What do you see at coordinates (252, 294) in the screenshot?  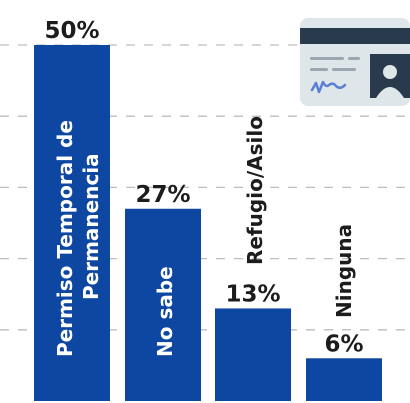 I see `value-label-refugio-asilo: 13%` at bounding box center [252, 294].